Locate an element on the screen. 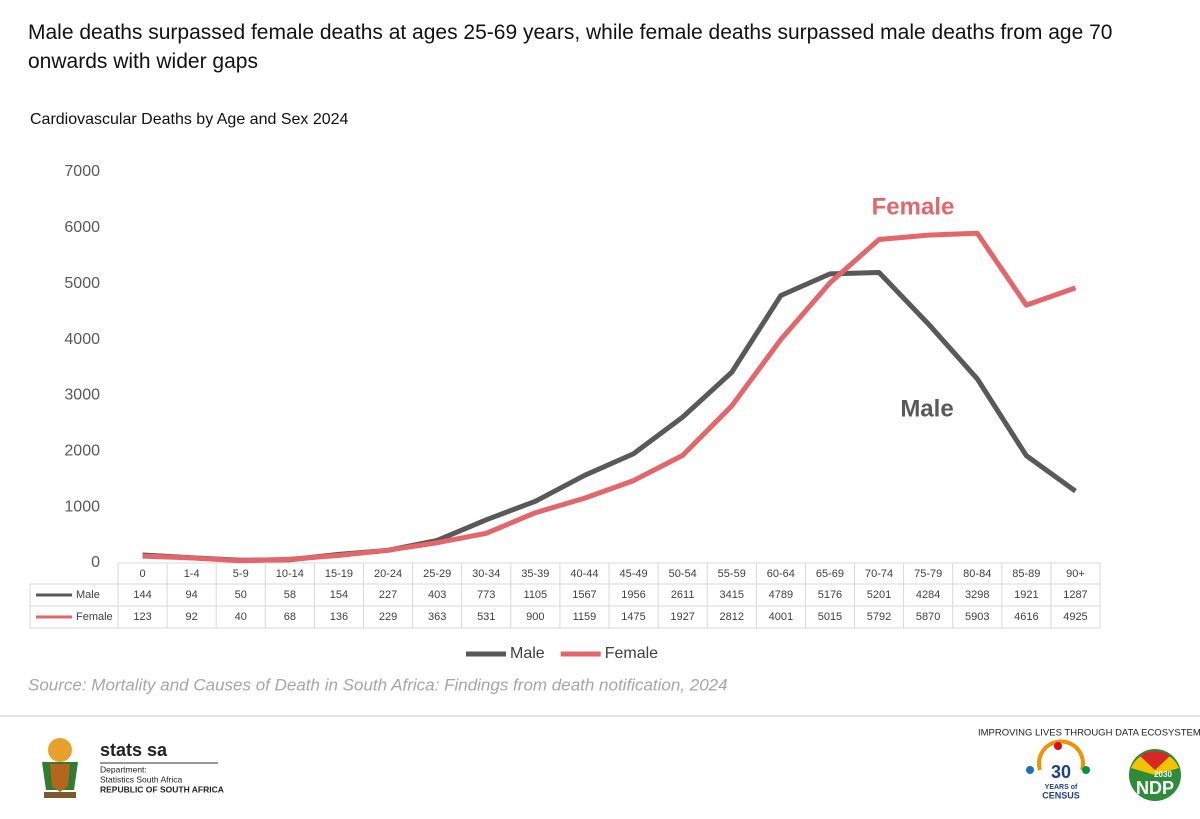  x-tick-label: 85-89 is located at coordinates (1026, 574).